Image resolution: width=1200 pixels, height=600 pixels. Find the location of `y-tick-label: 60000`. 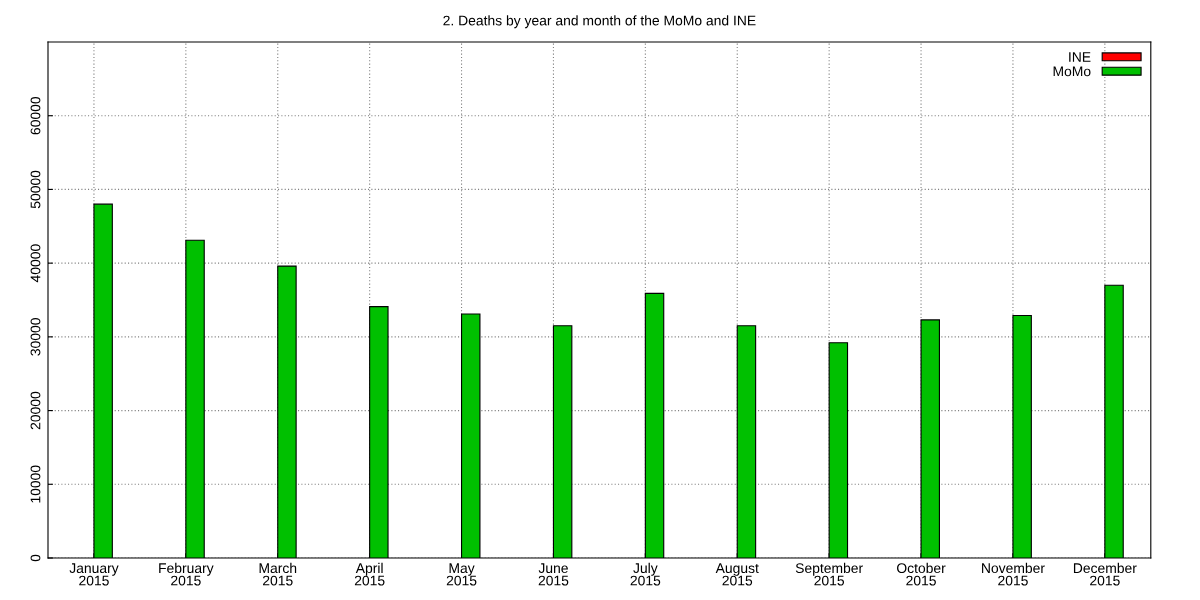

y-tick-label: 60000 is located at coordinates (35, 115).